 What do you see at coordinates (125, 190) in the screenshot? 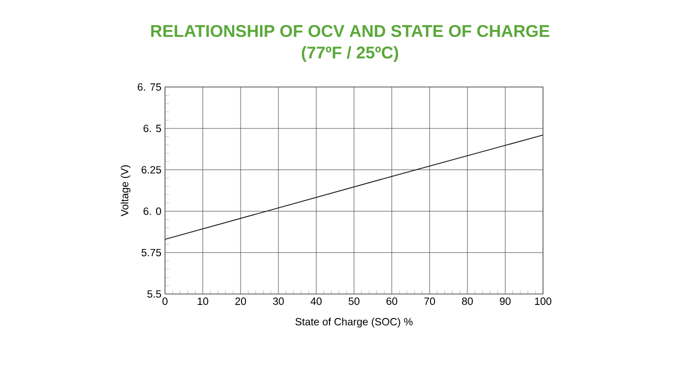
I see `y-axis-title: Voltage (V)` at bounding box center [125, 190].